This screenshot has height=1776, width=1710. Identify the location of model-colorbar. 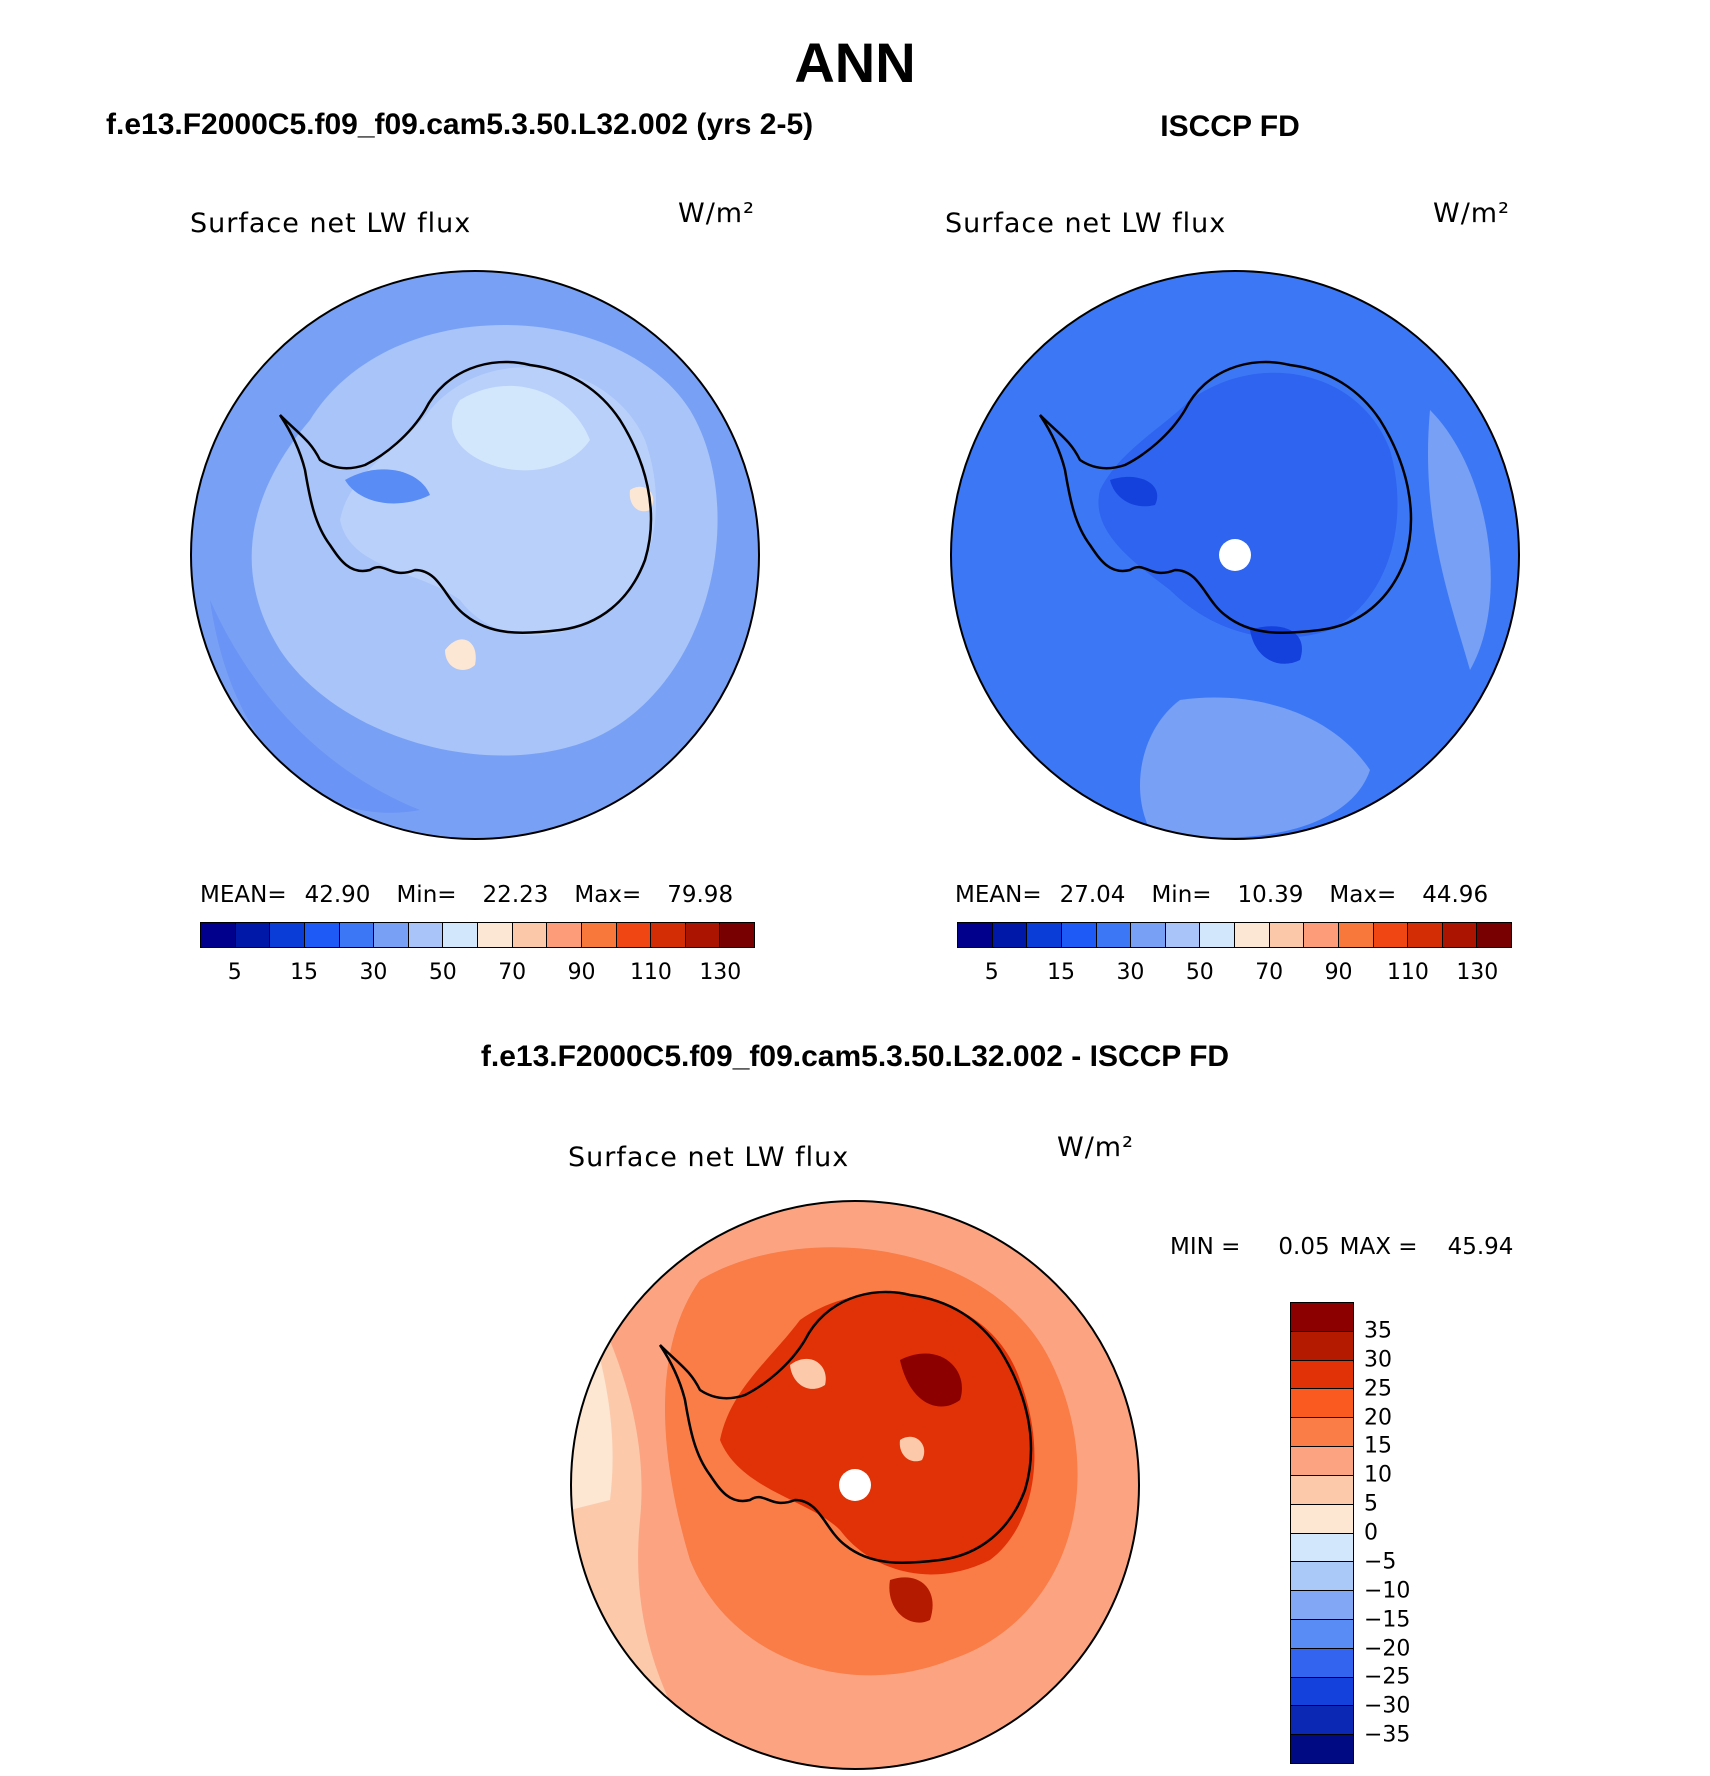
(477, 935).